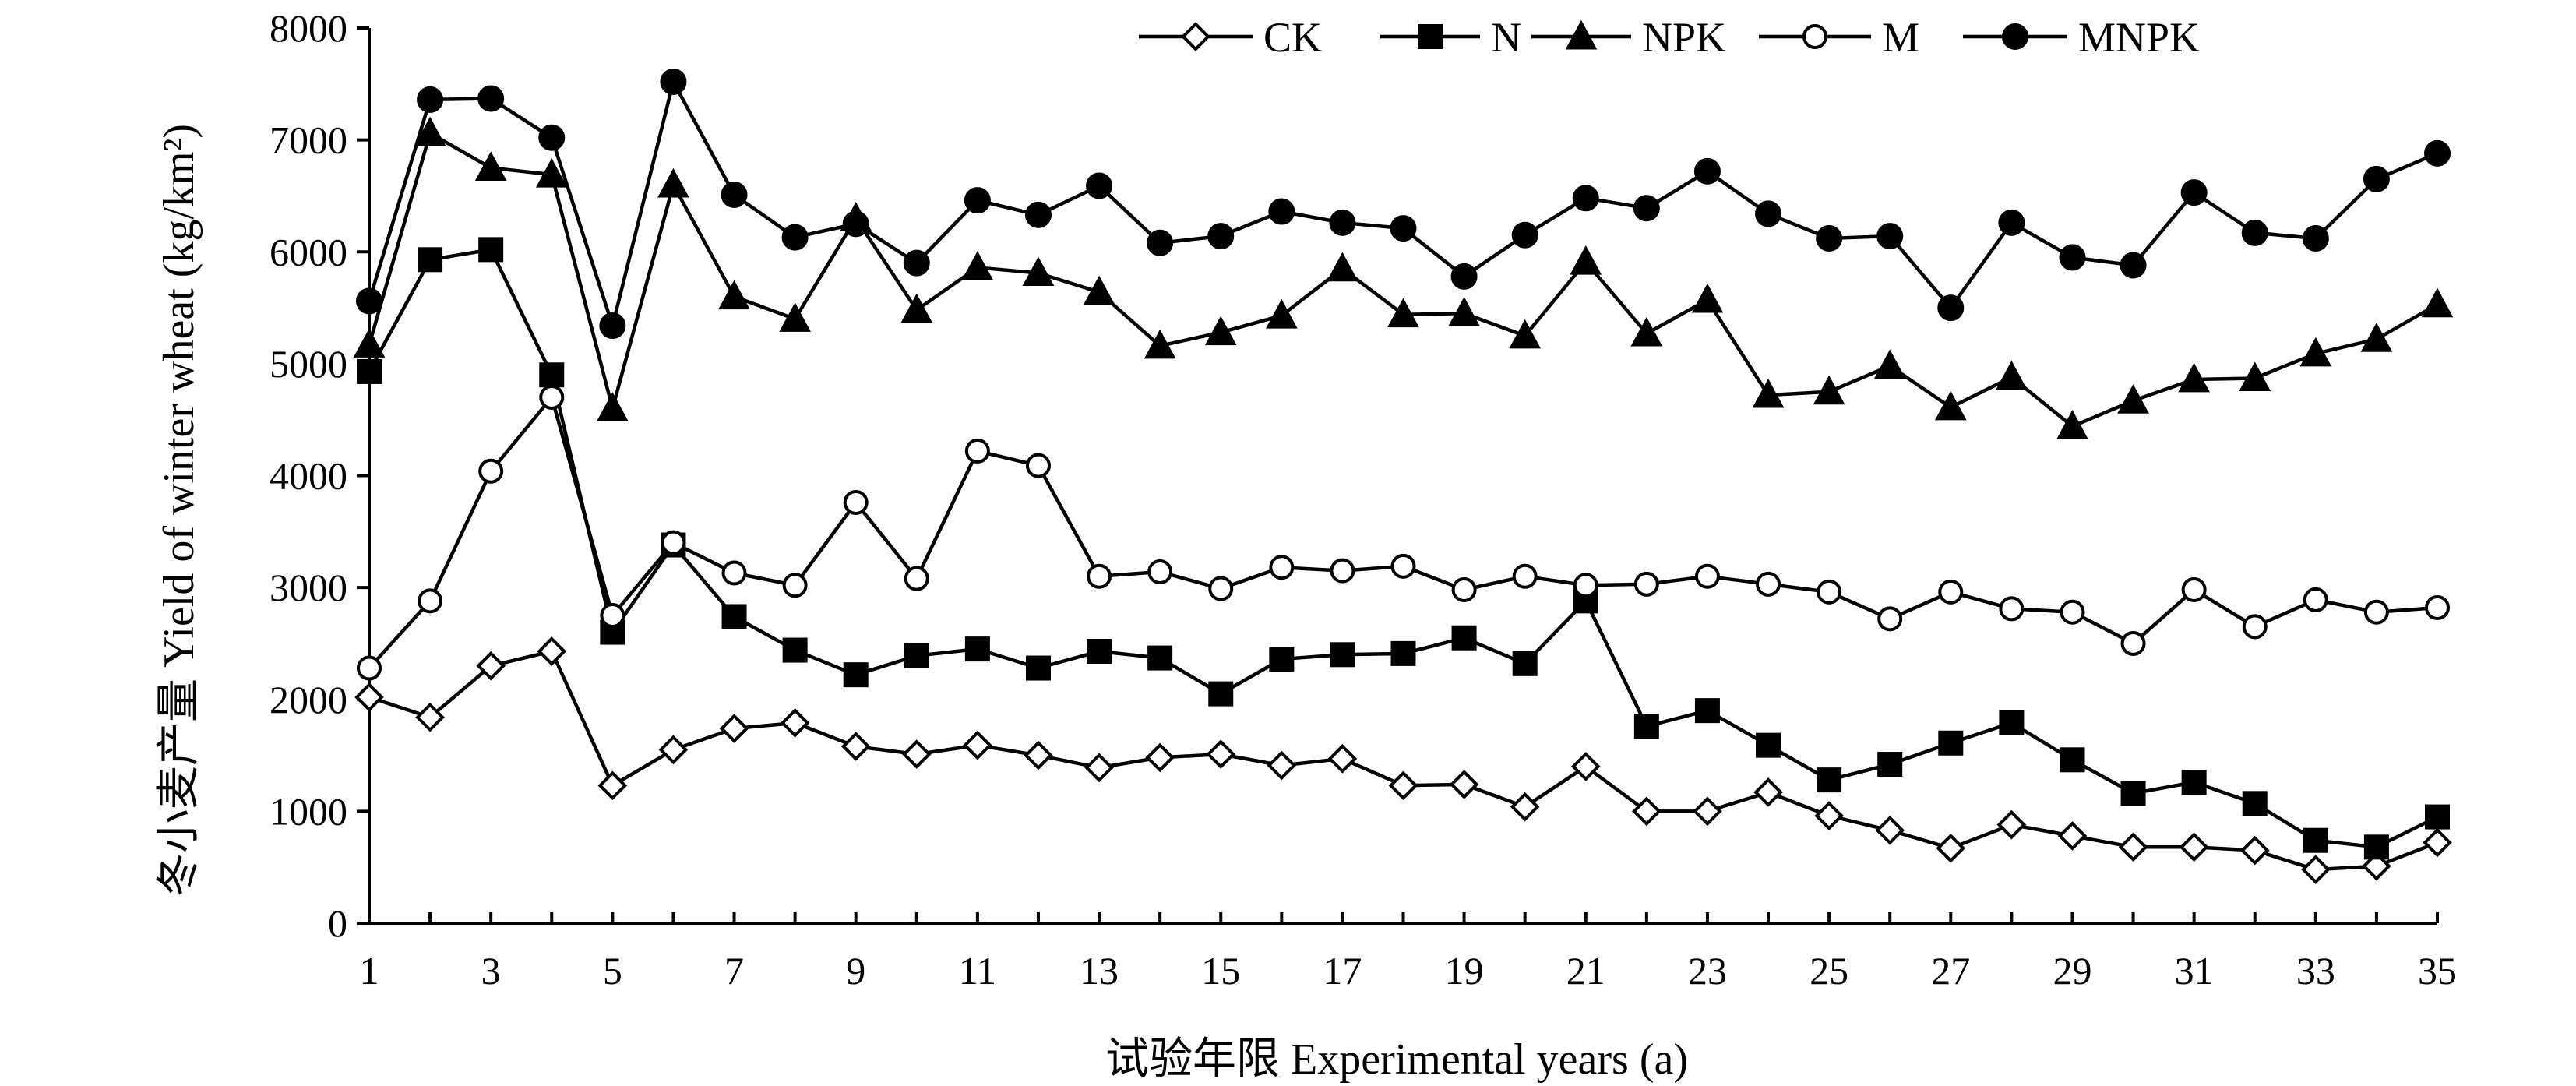 The image size is (2576, 1086). Describe the element at coordinates (1585, 971) in the screenshot. I see `x-tick-label: 21` at that location.